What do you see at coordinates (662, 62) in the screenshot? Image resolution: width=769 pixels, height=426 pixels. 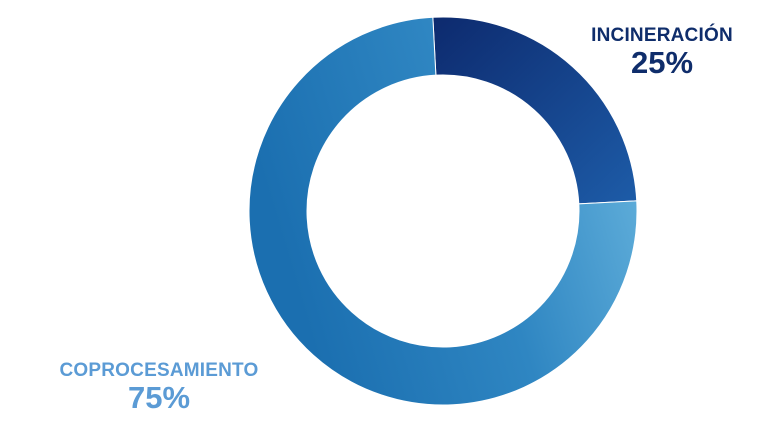 I see `slice-percent: 25%` at bounding box center [662, 62].